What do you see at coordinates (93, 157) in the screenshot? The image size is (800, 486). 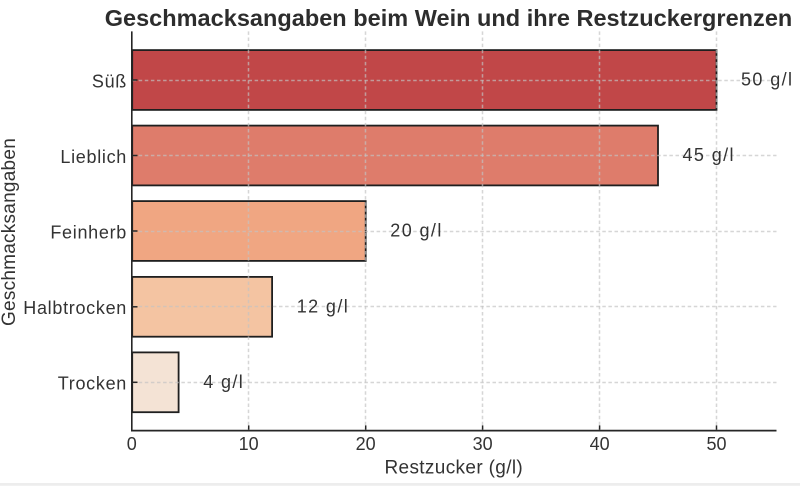 I see `svg-text: Lieblich` at bounding box center [93, 157].